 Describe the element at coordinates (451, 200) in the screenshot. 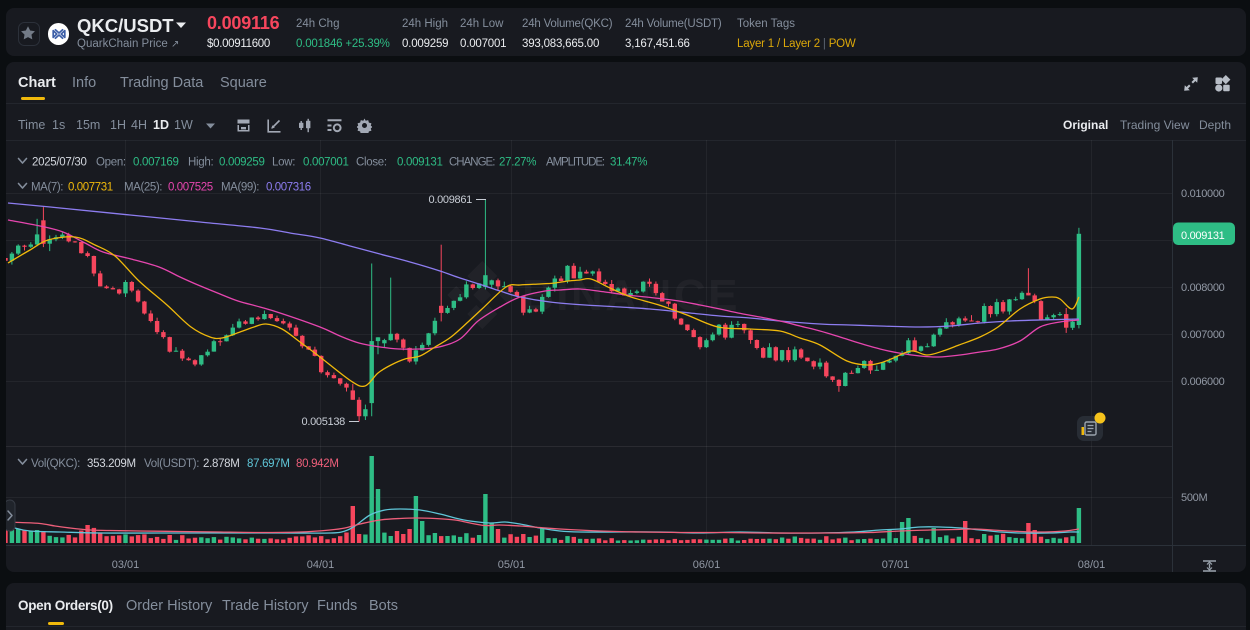

I see `svg-text: 0.009861` at that location.